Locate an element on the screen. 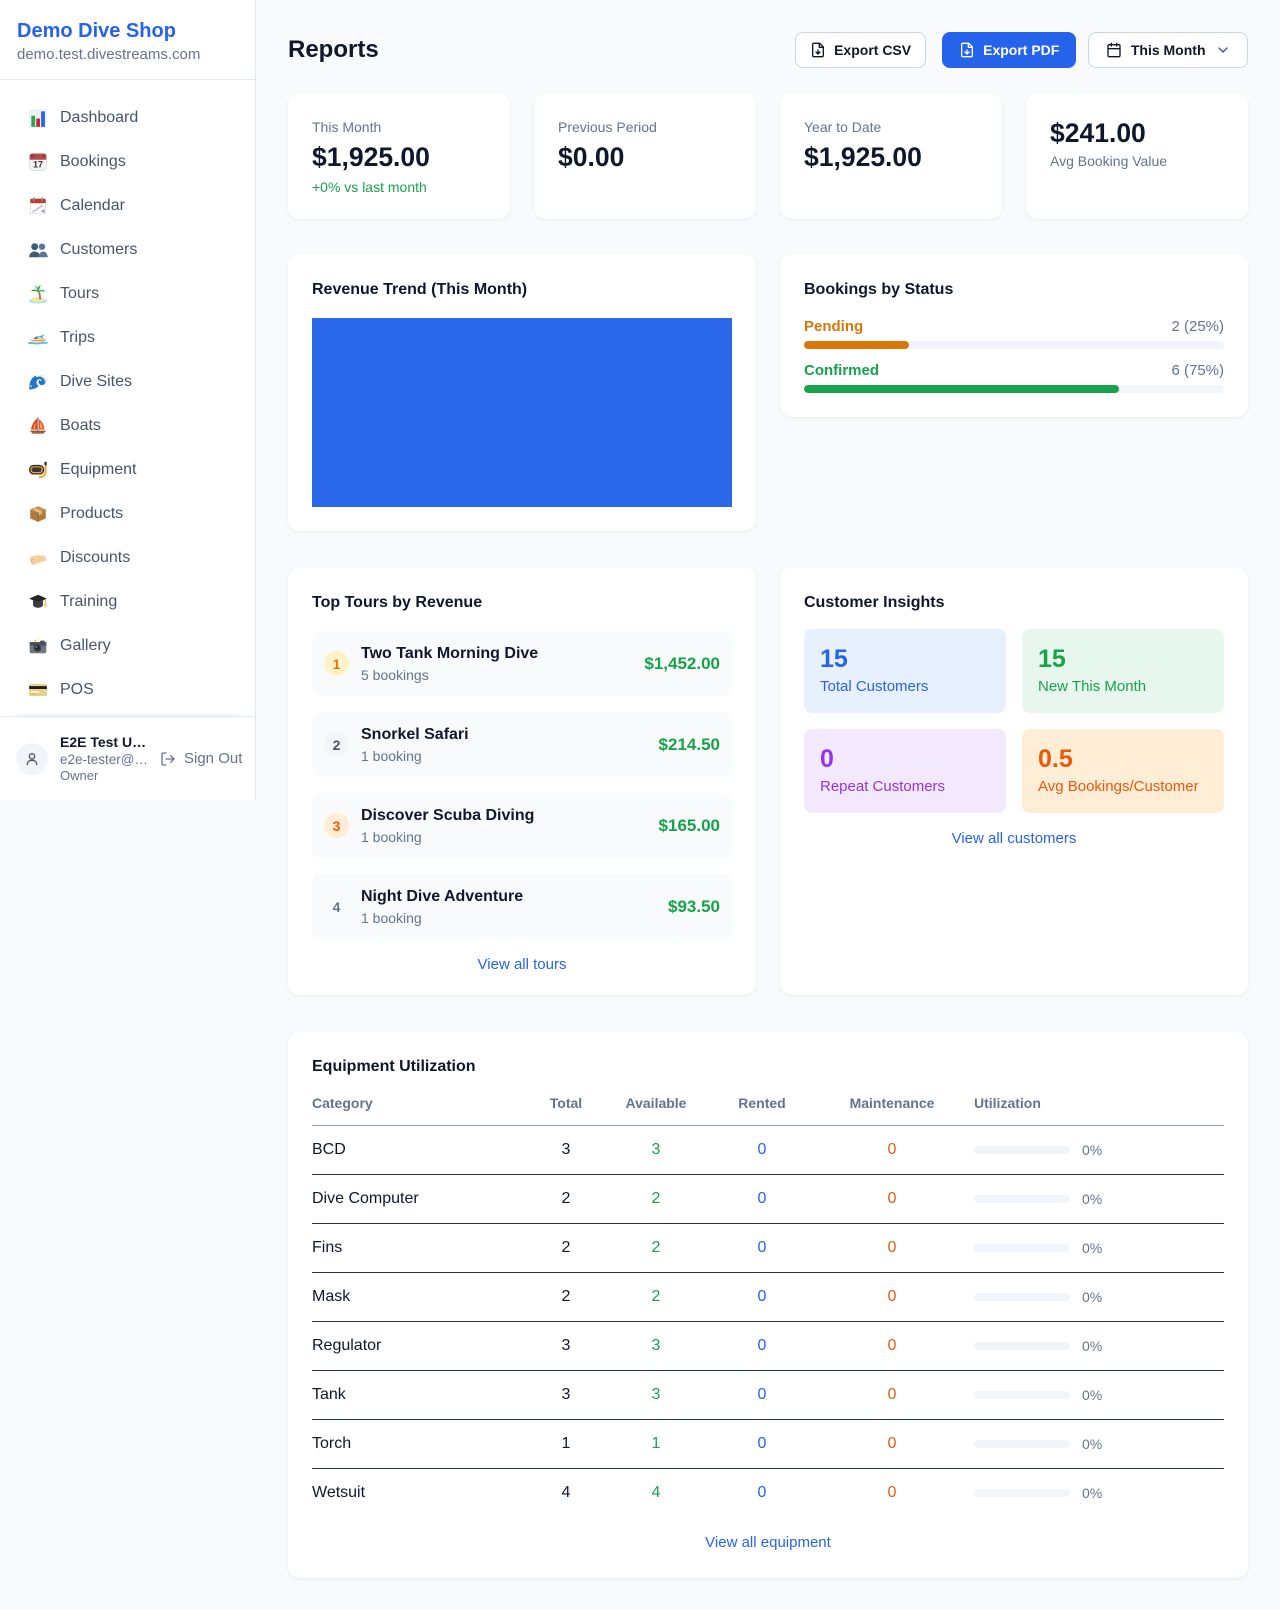 The image size is (1280, 1610). svg-text: 17 is located at coordinates (38, 165).